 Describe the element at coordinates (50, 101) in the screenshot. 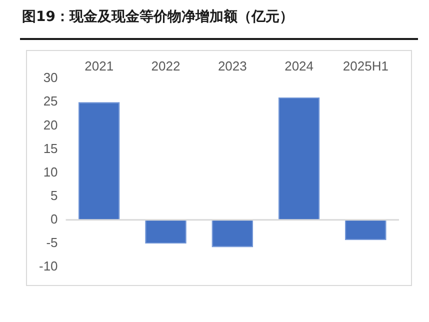

I see `y-tick-label: 25` at that location.